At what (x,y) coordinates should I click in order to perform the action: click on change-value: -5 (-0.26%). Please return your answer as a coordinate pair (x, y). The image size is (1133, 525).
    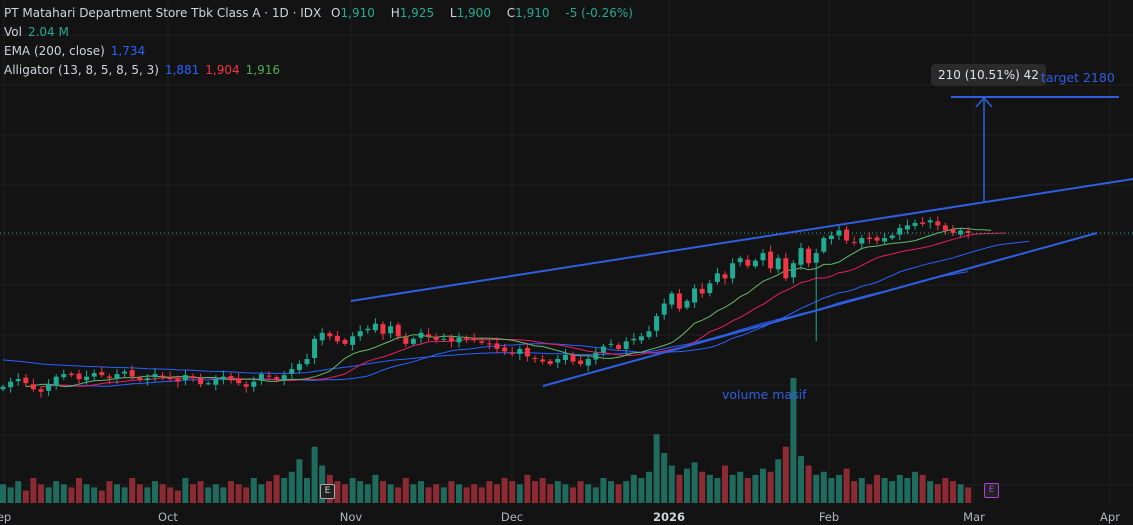
    Looking at the image, I should click on (599, 13).